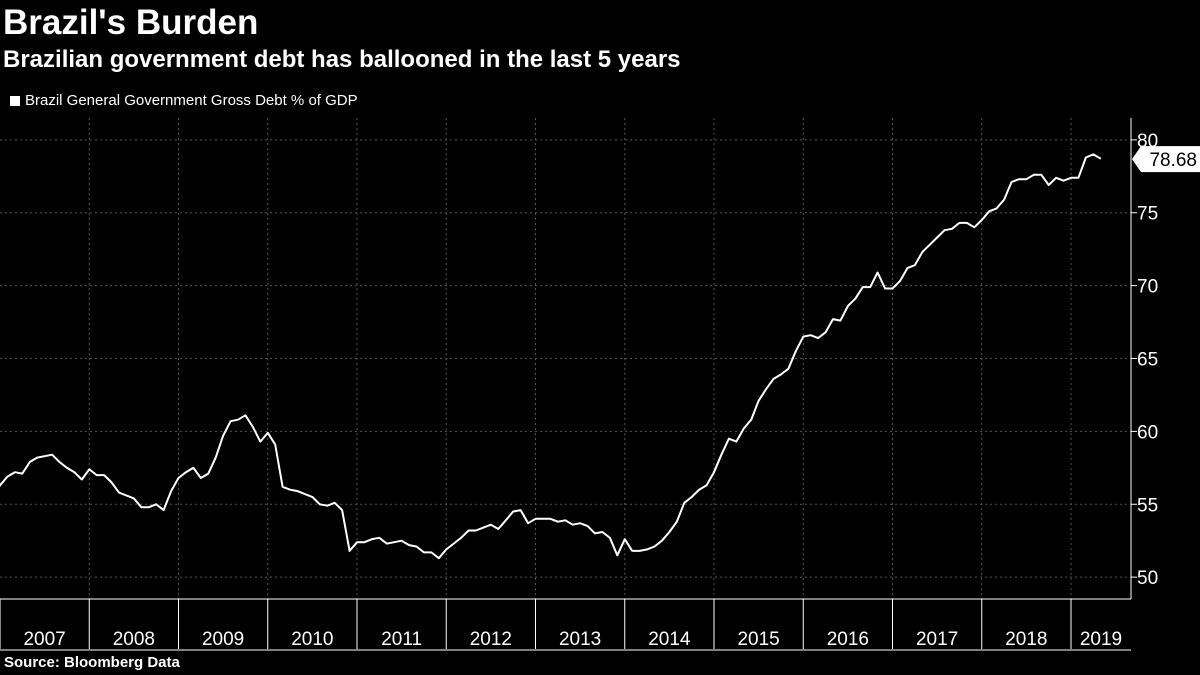 The image size is (1200, 675). I want to click on x-tick-label: 2007, so click(44, 639).